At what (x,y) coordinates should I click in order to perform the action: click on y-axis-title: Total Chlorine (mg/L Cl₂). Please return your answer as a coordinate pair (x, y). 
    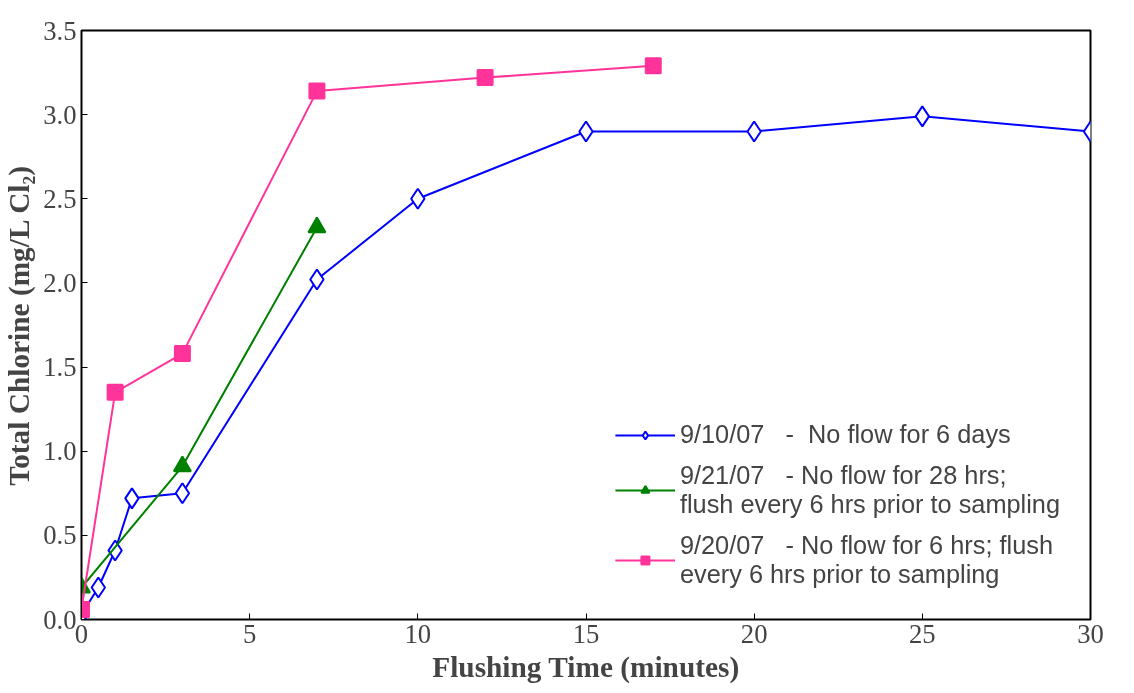
    Looking at the image, I should click on (20, 325).